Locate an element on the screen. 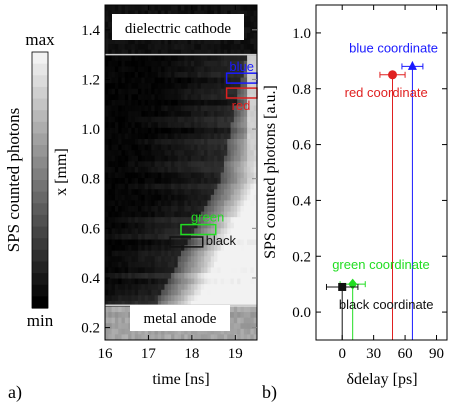  cathode-label: dielectric cathode is located at coordinates (178, 29).